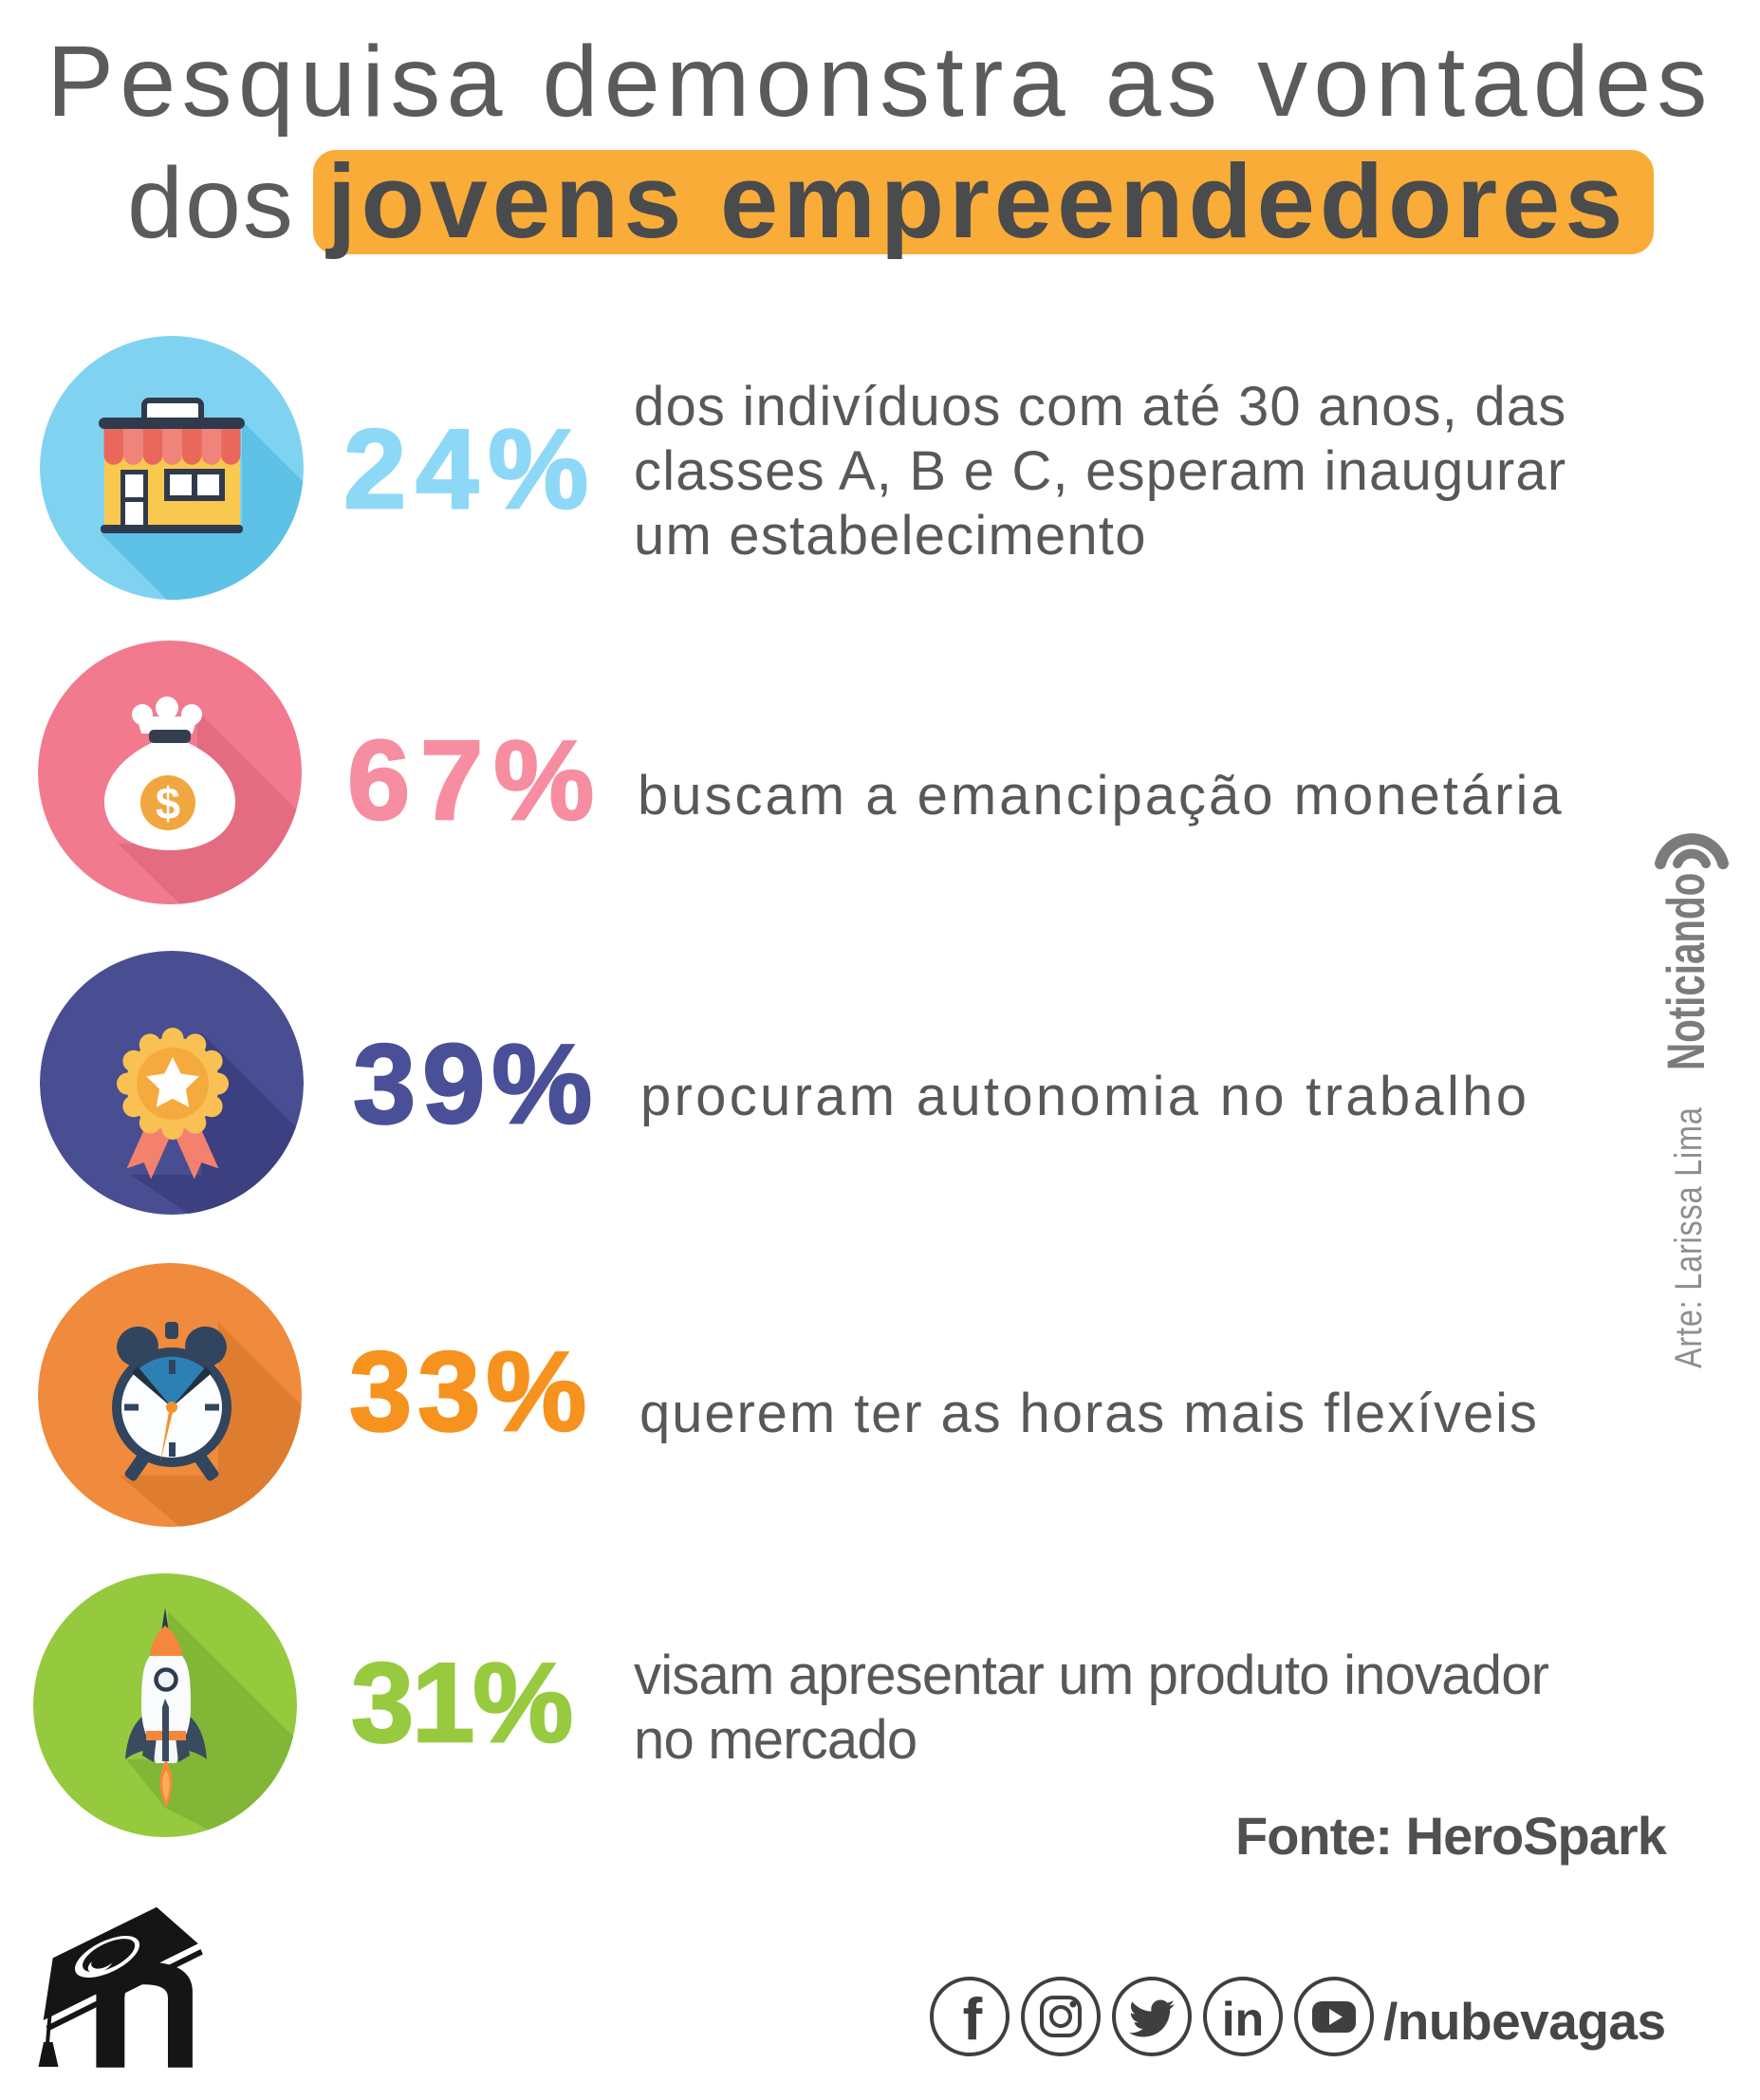  Describe the element at coordinates (973, 2020) in the screenshot. I see `svg-text: f` at that location.